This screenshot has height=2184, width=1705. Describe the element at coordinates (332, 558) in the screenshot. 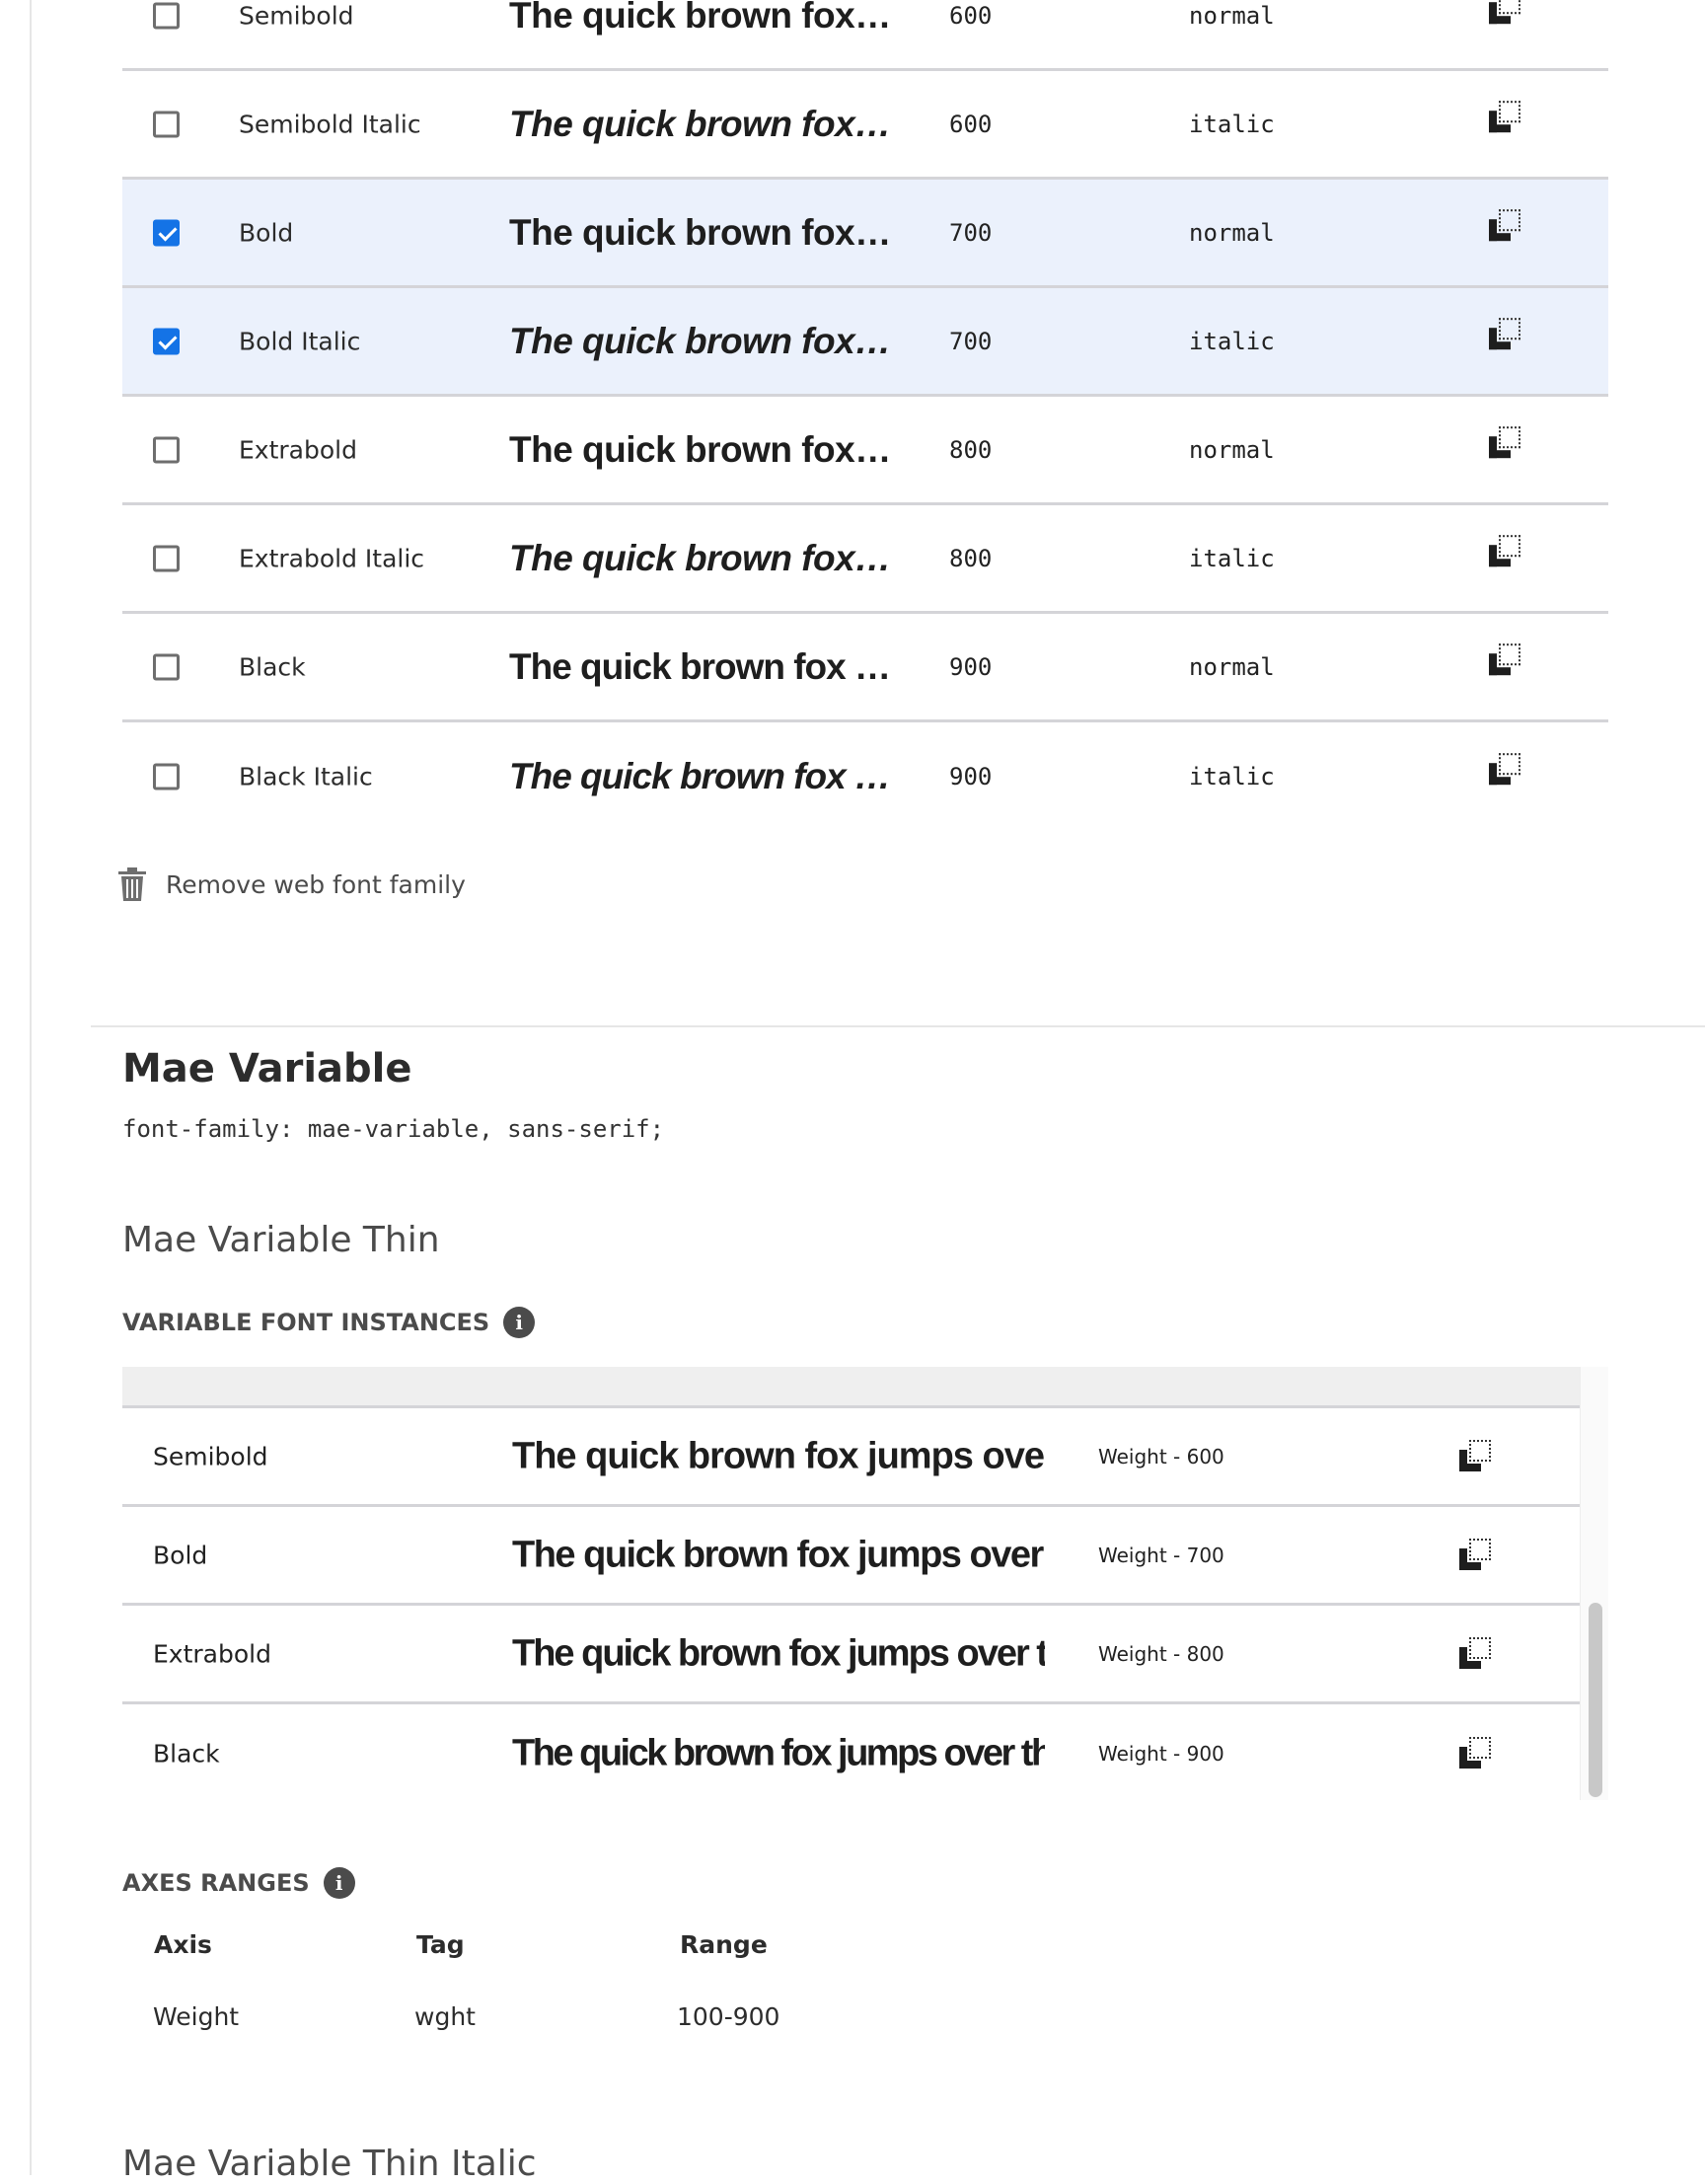

I see `style-name: Extrabold Italic` at that location.